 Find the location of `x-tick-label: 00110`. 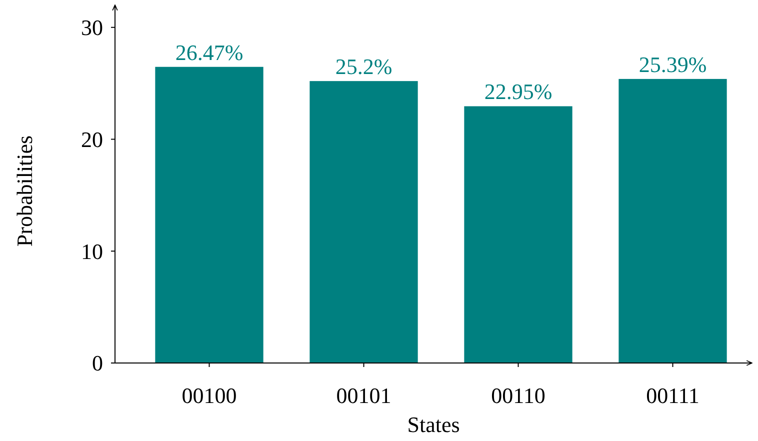

x-tick-label: 00110 is located at coordinates (518, 395).